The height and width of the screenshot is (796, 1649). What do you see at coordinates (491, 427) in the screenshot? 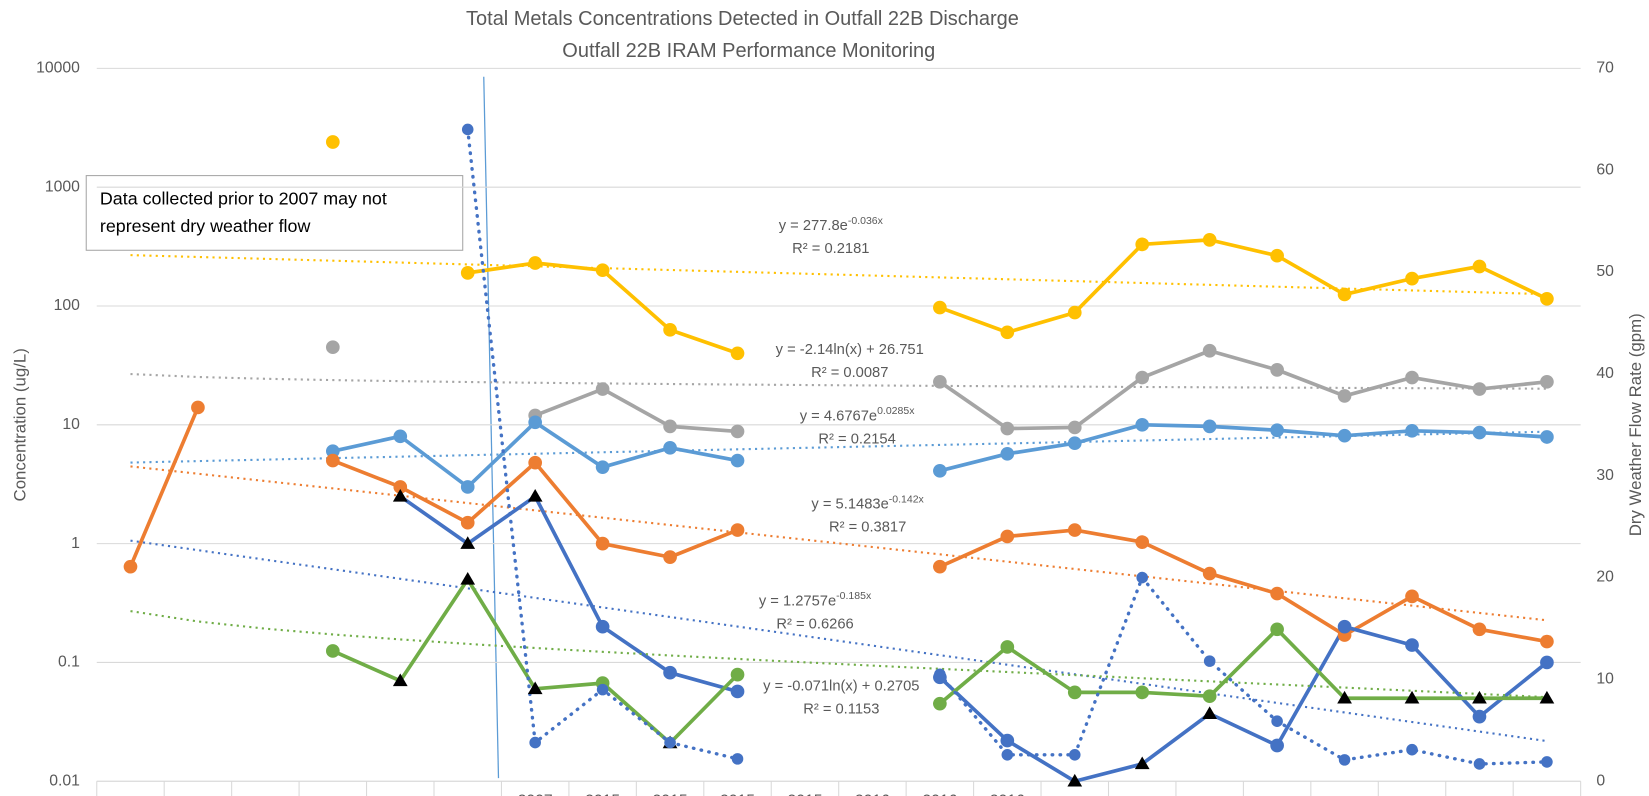
I see `divider-line` at bounding box center [491, 427].